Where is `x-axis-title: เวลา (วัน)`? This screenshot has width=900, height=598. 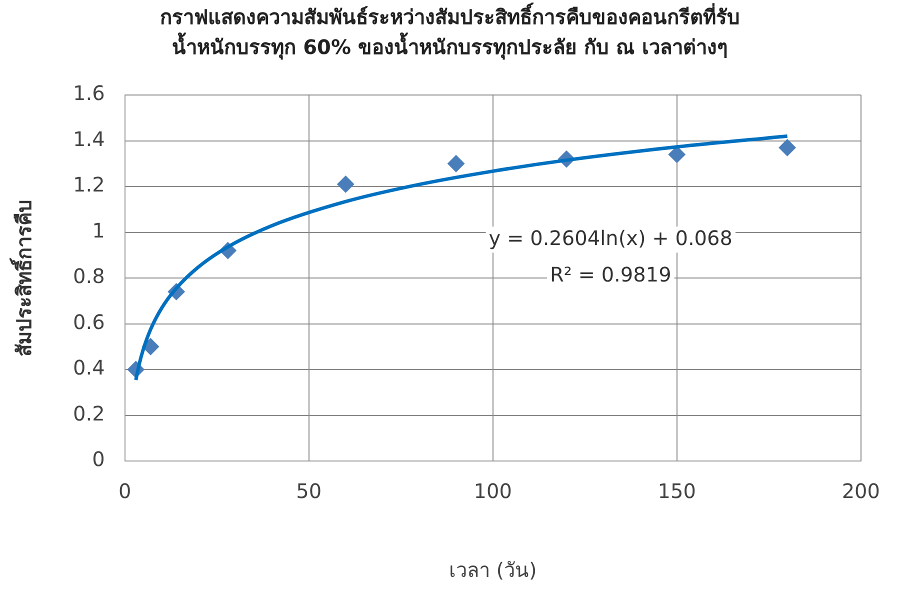 x-axis-title: เวลา (วัน) is located at coordinates (492, 570).